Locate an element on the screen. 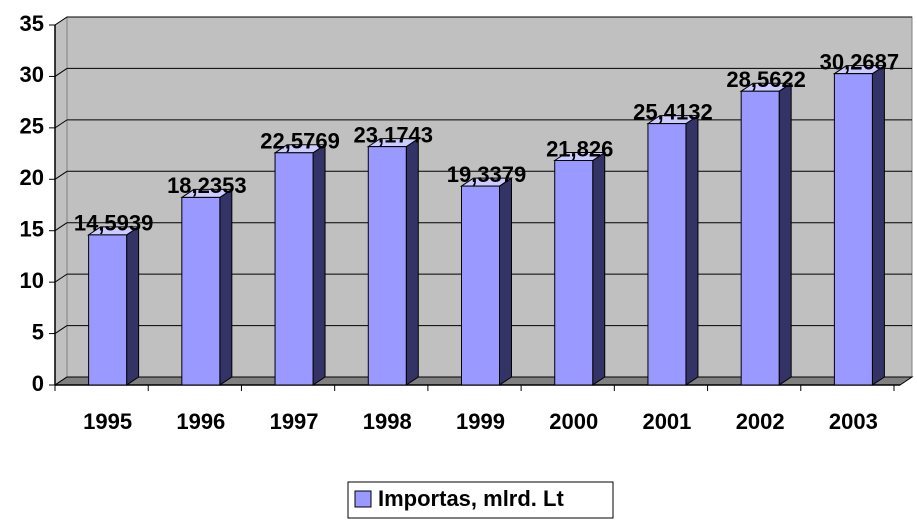 Image resolution: width=917 pixels, height=521 pixels. y-tick-label: 5 is located at coordinates (38, 331).